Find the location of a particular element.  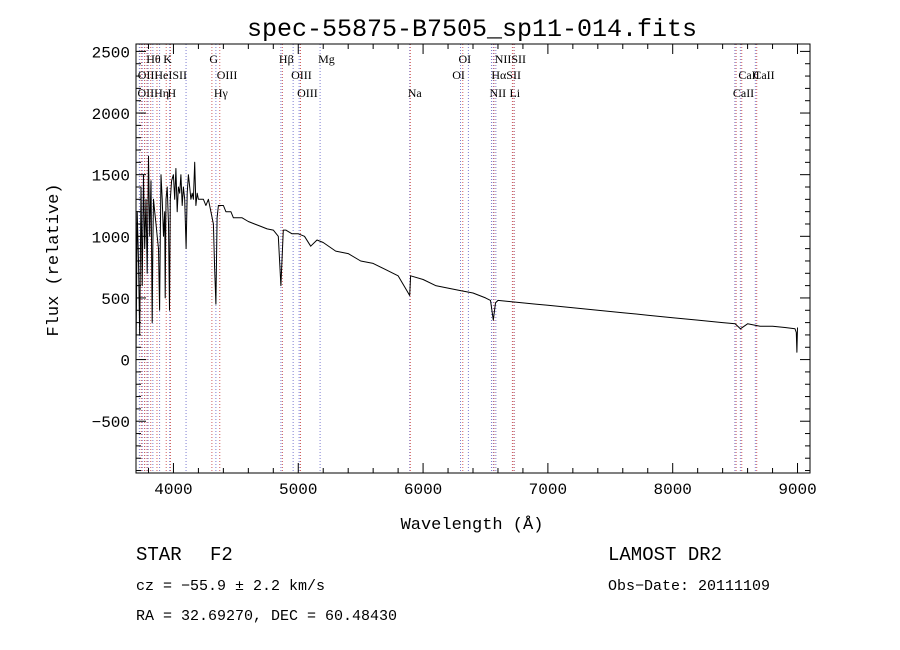

obs-date: Obs−Date: 20111109 is located at coordinates (689, 586).